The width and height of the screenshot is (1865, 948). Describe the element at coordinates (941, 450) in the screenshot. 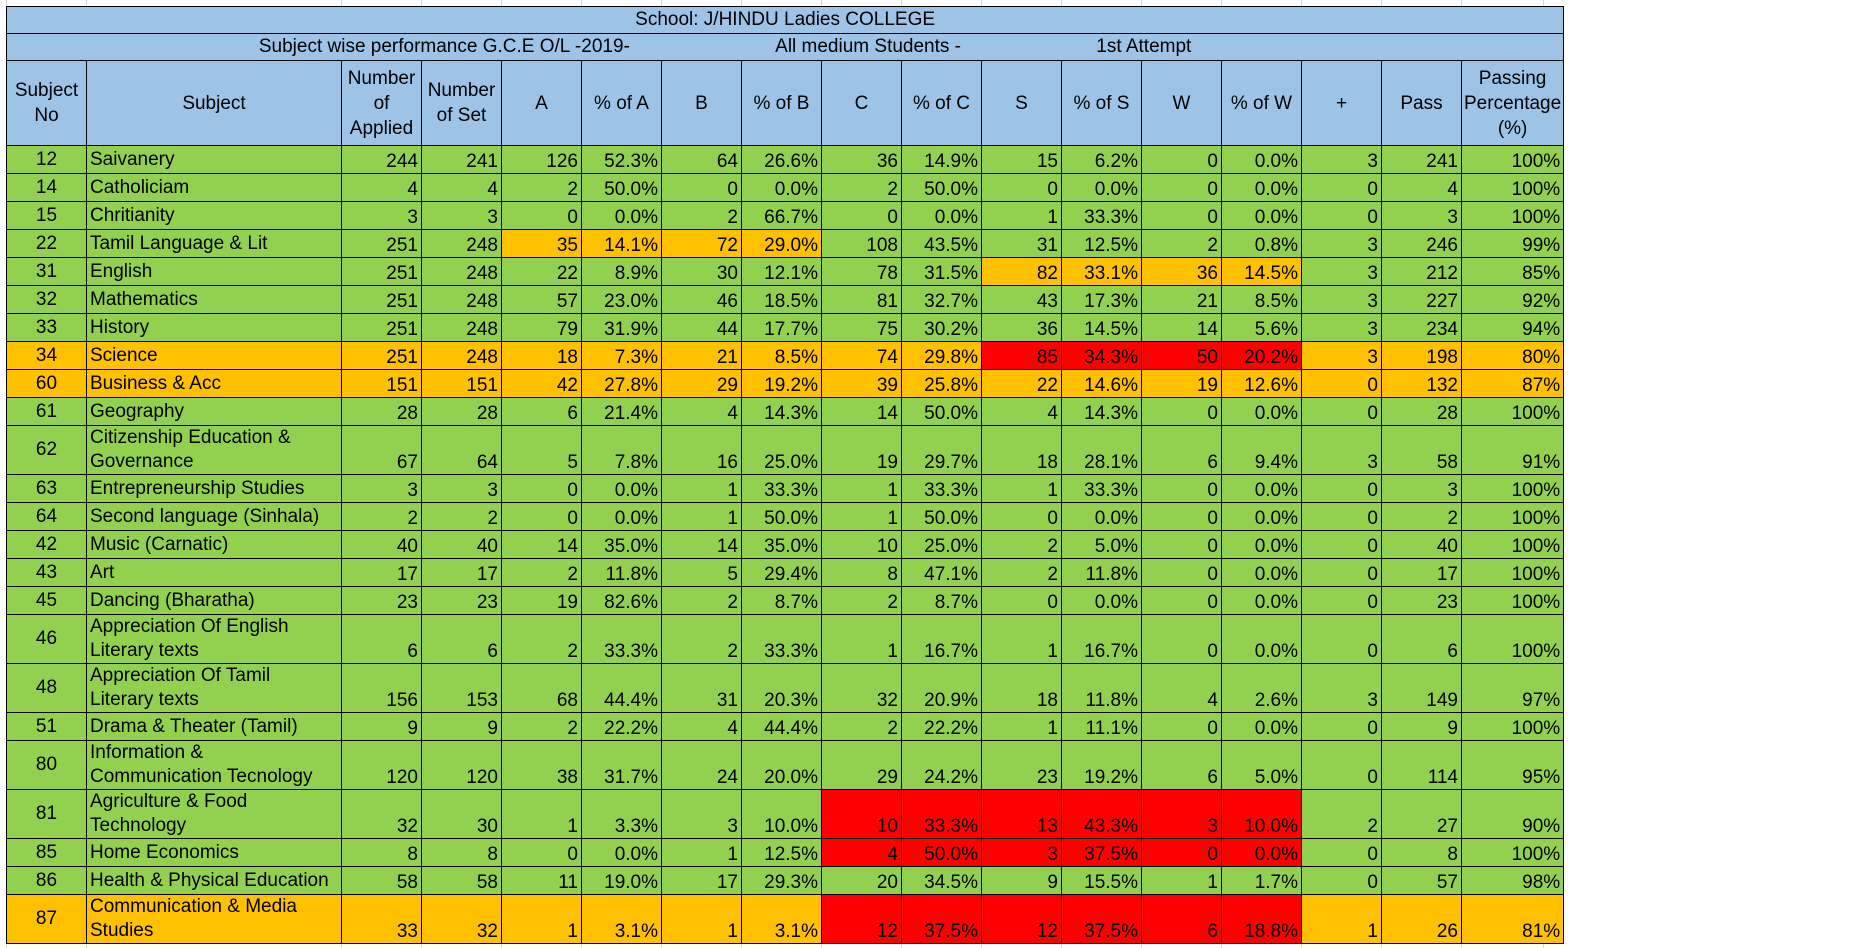

I see `cell-percent-c: 29.7%` at that location.